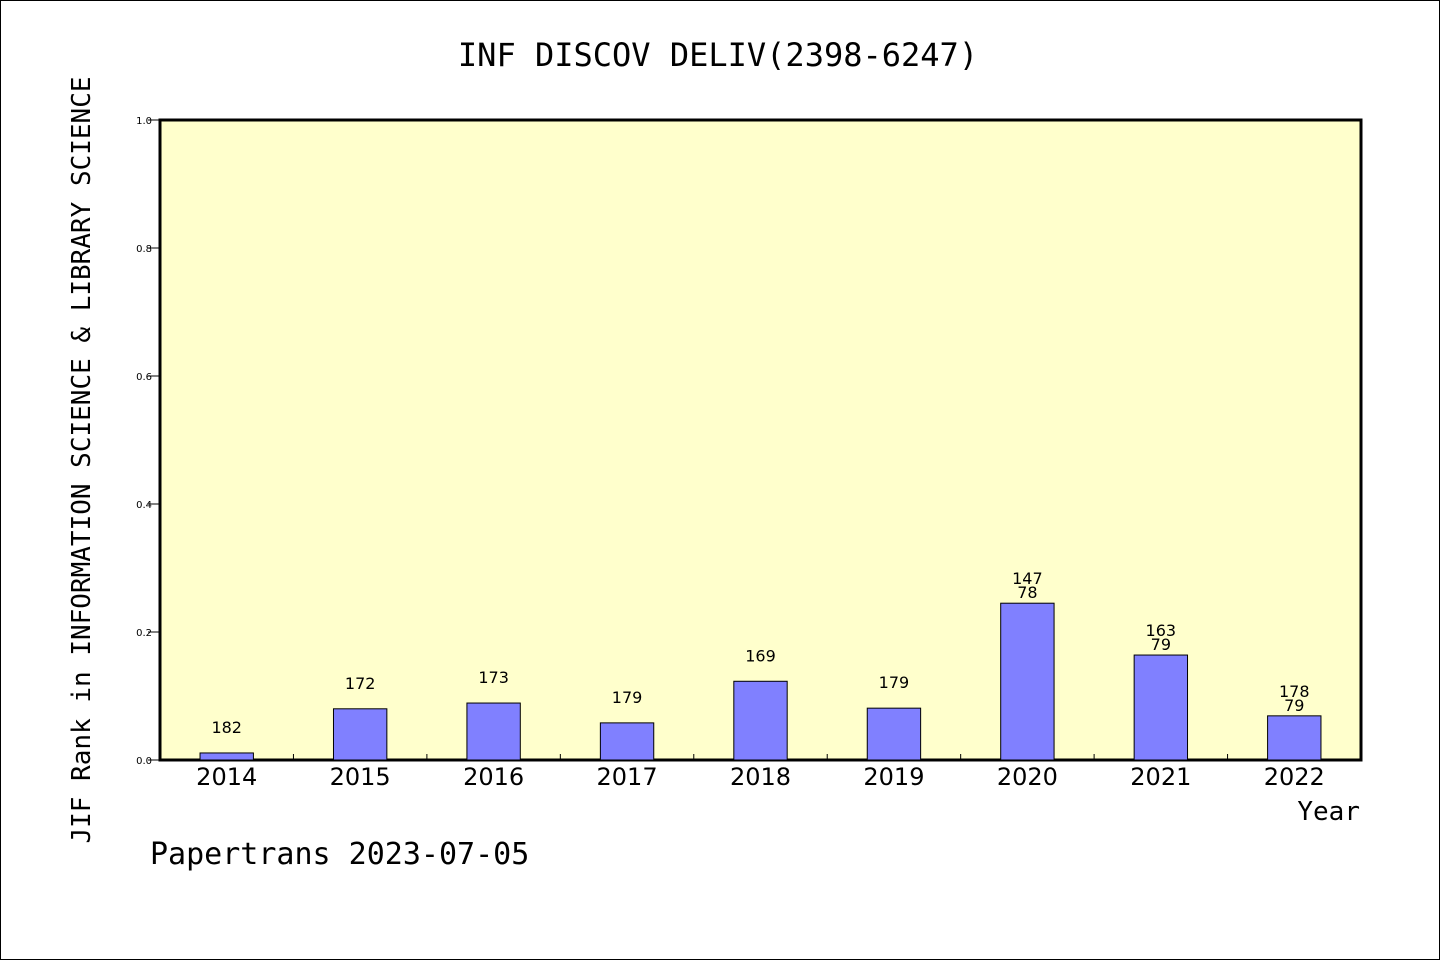  What do you see at coordinates (144, 121) in the screenshot?
I see `y-tick-label: 1.0` at bounding box center [144, 121].